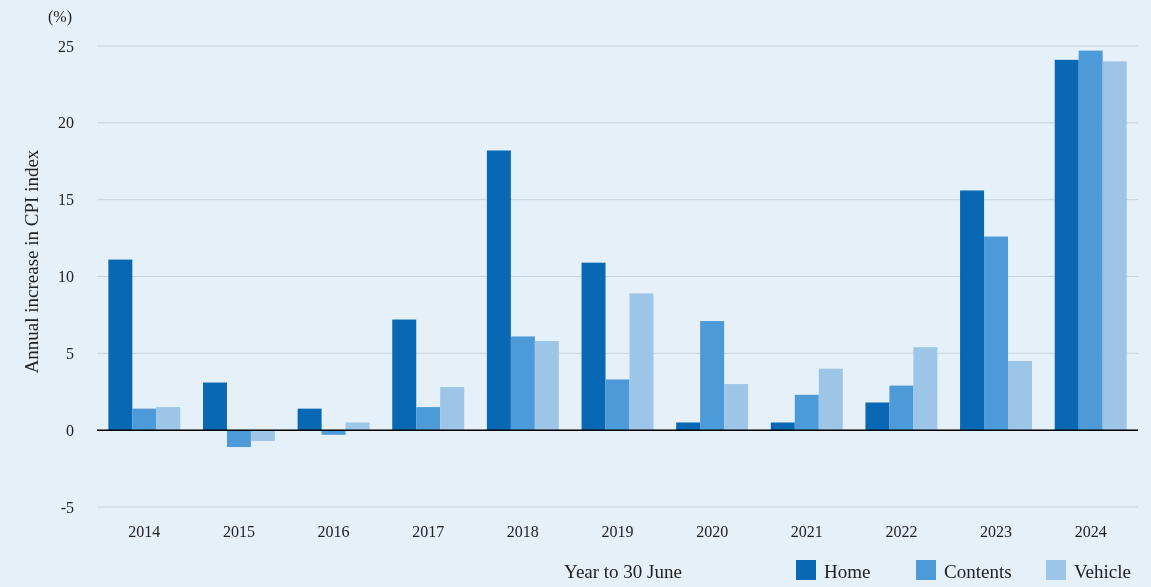 This screenshot has height=587, width=1151. Describe the element at coordinates (70, 430) in the screenshot. I see `y-tick-label: 0` at that location.